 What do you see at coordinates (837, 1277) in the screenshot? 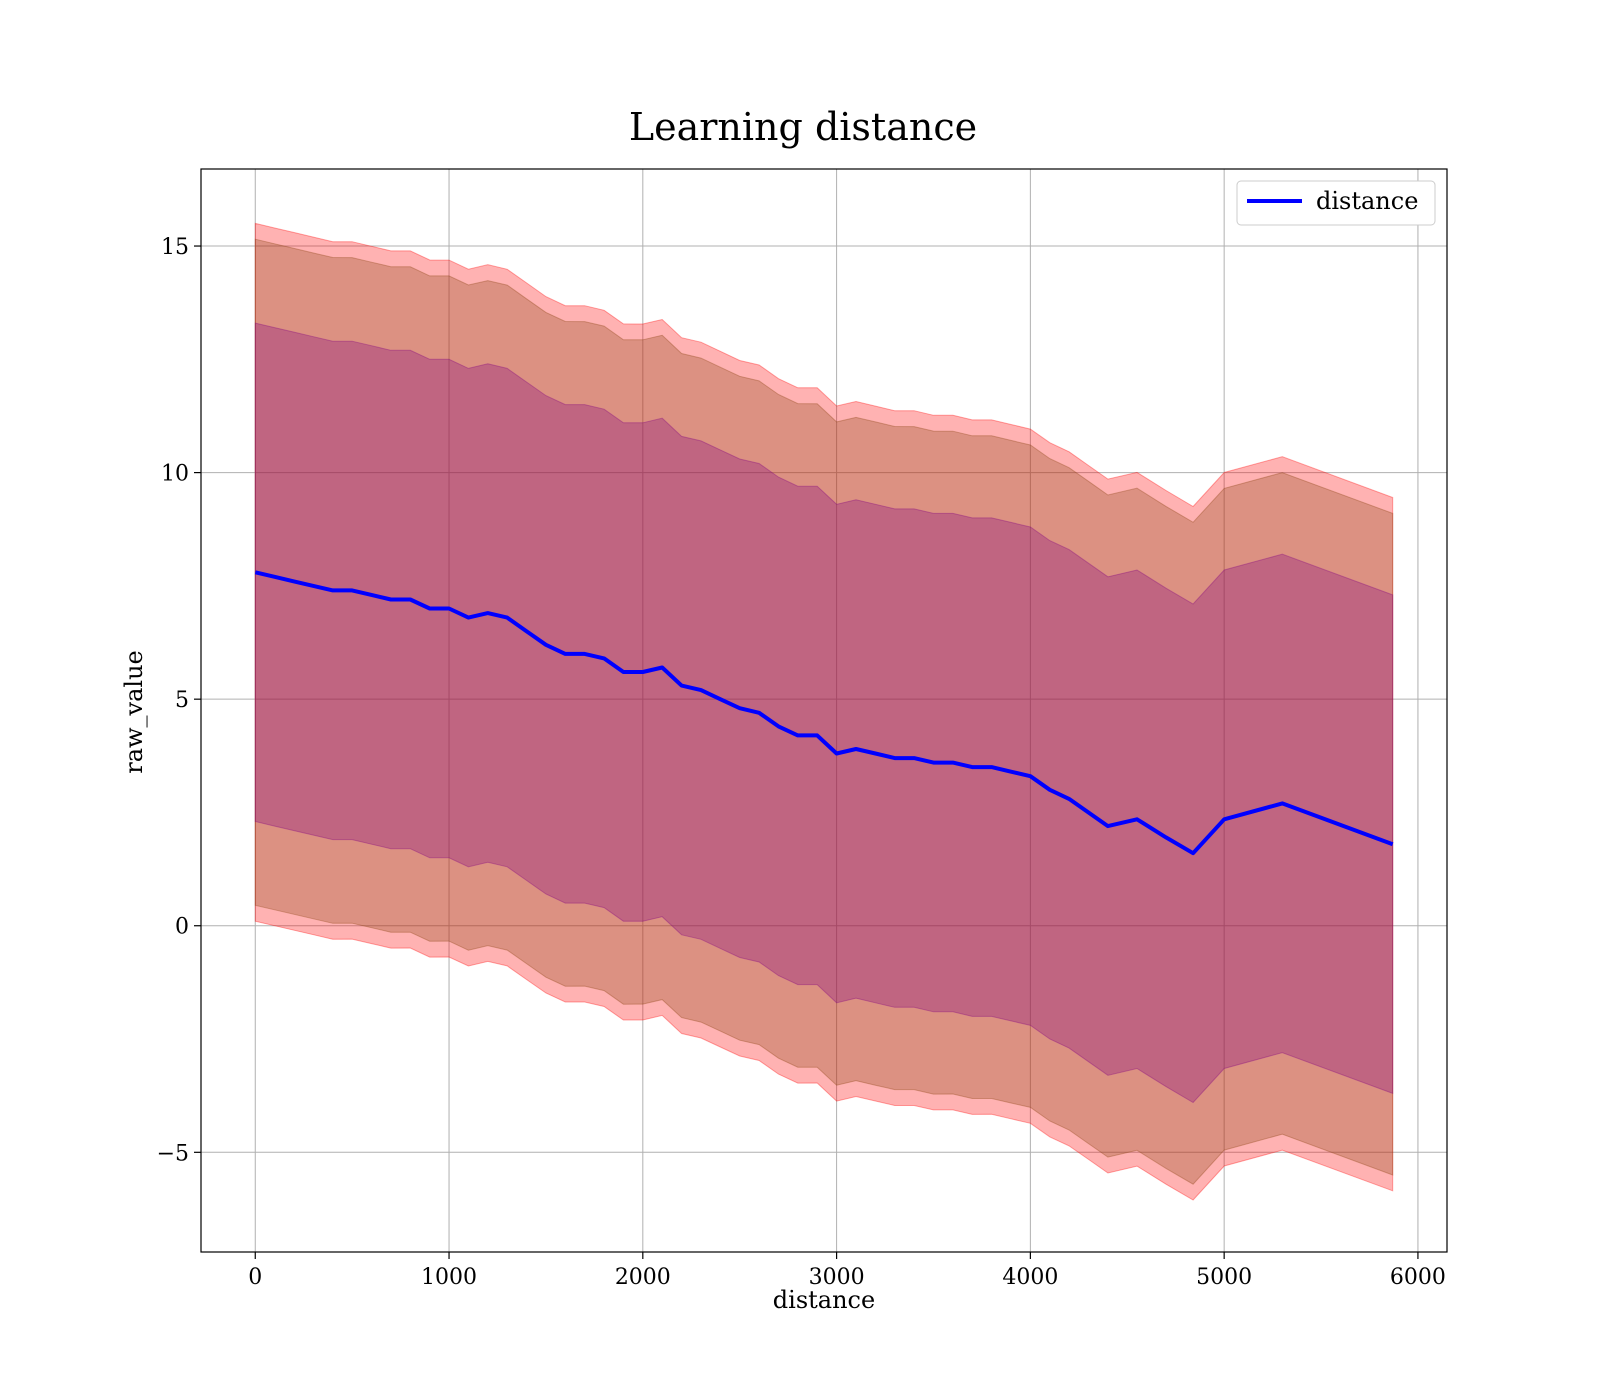
I see `x-tick-label: 3000` at bounding box center [837, 1277].